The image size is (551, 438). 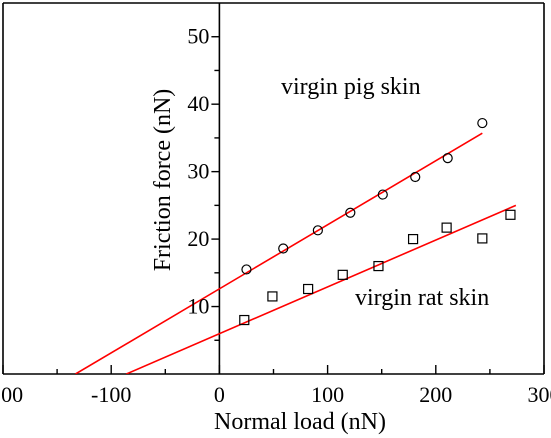 I want to click on annotation-rat-skin: virgin rat skin, so click(x=422, y=298).